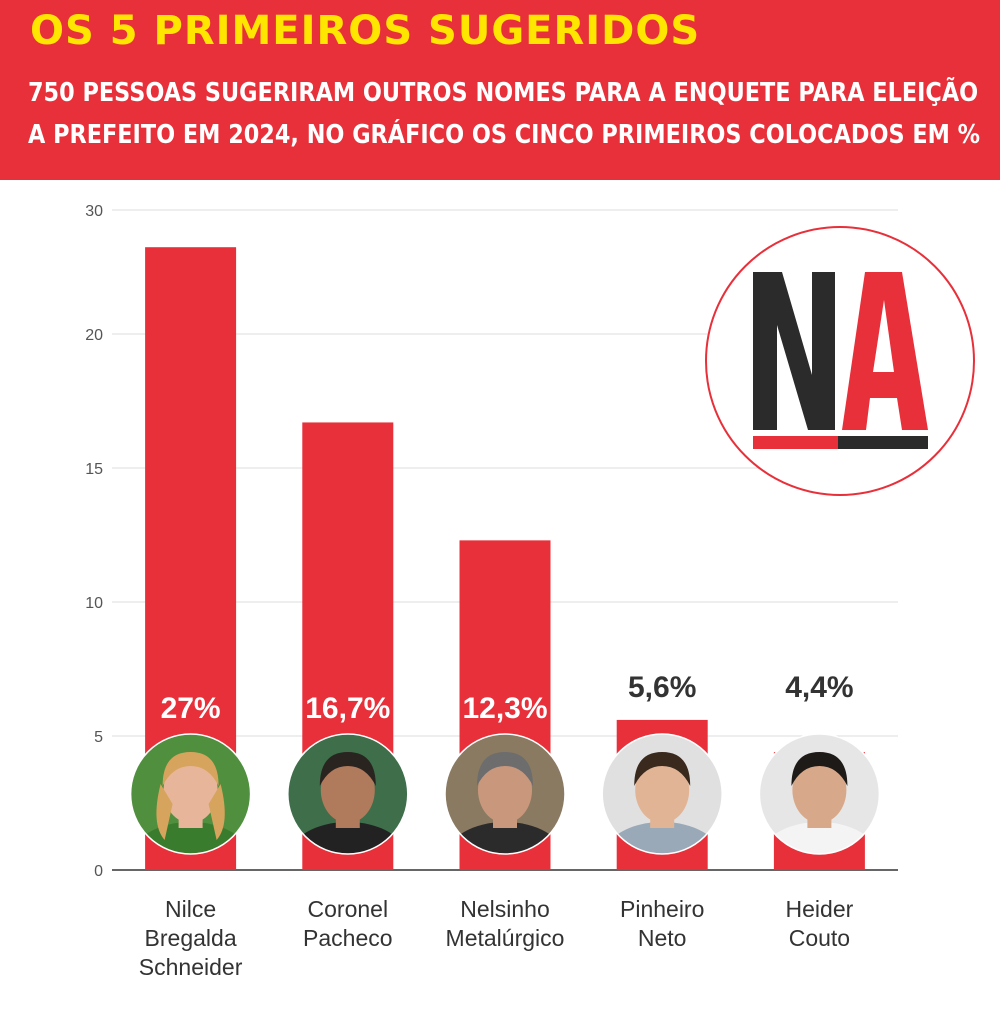 This screenshot has height=1024, width=1000. Describe the element at coordinates (94, 469) in the screenshot. I see `y-tick-label: 15` at that location.